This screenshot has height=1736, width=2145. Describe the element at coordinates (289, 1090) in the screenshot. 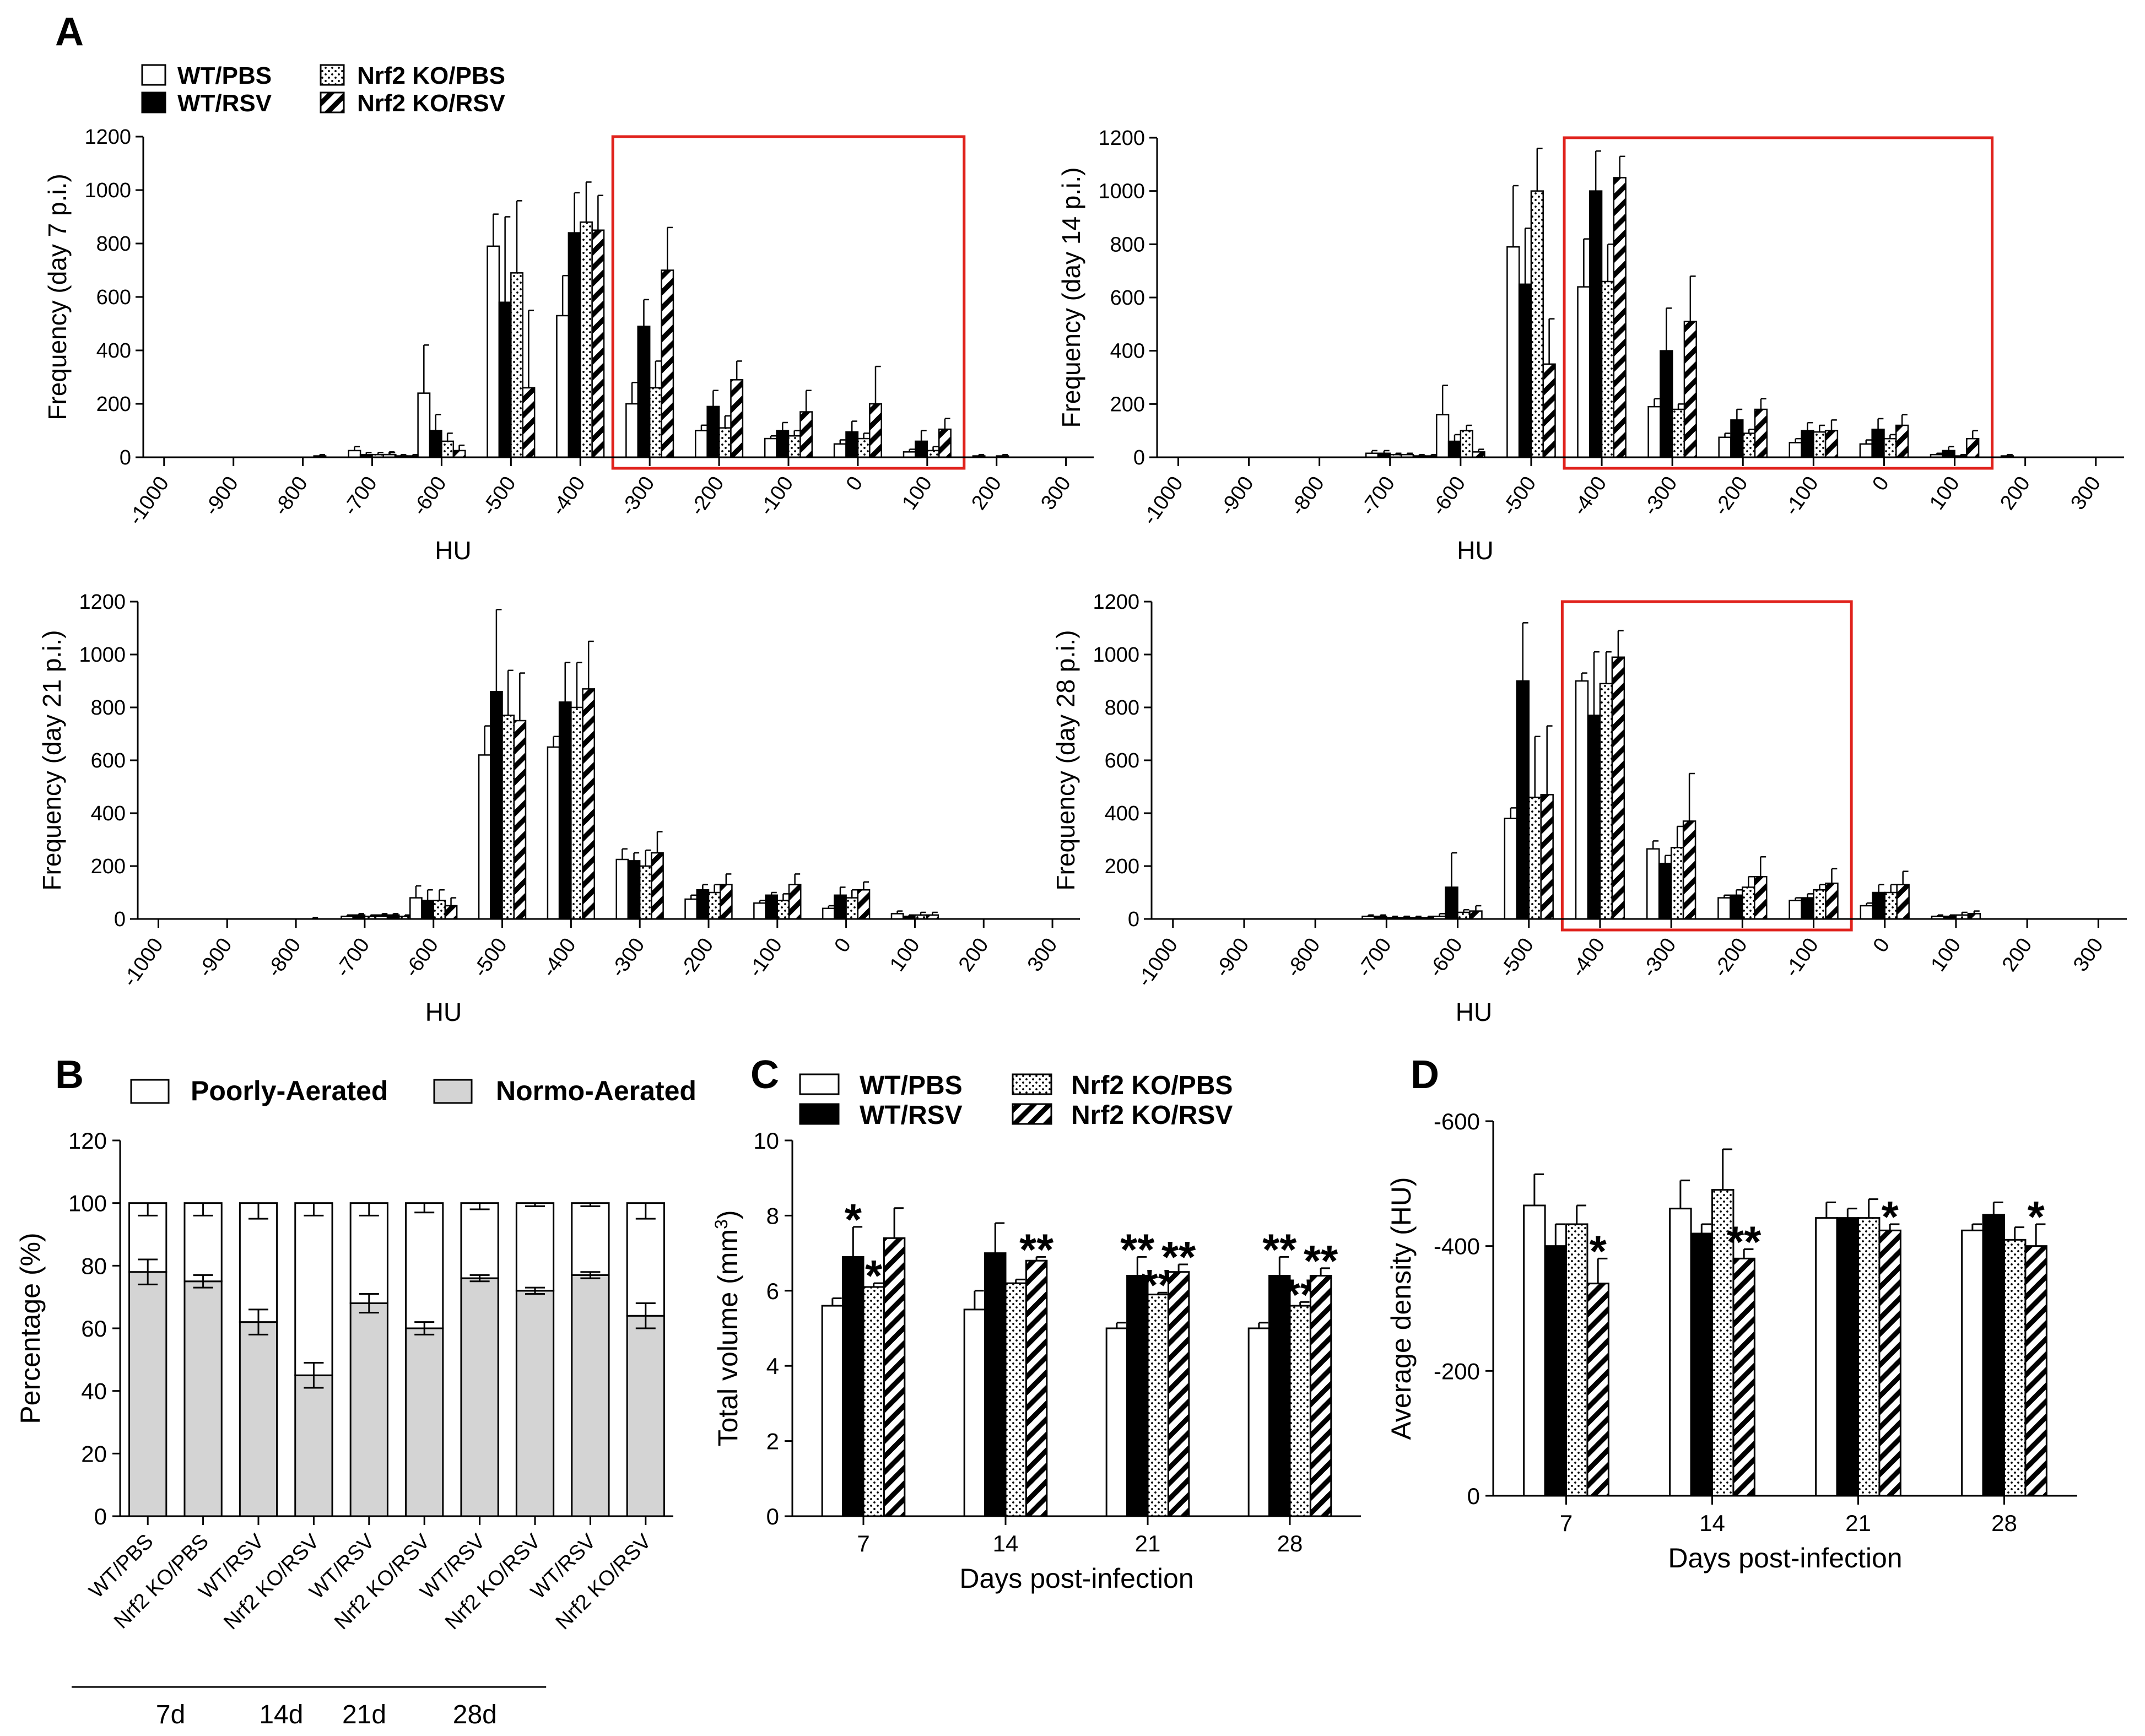

I see `legend-label-poorly: Poorly-Aerated` at that location.